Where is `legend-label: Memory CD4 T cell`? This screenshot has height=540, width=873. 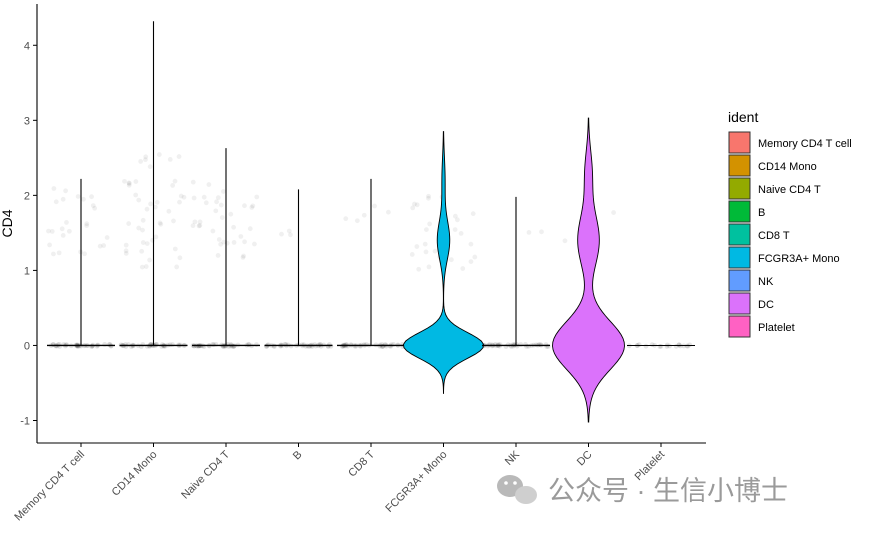
legend-label: Memory CD4 T cell is located at coordinates (805, 144).